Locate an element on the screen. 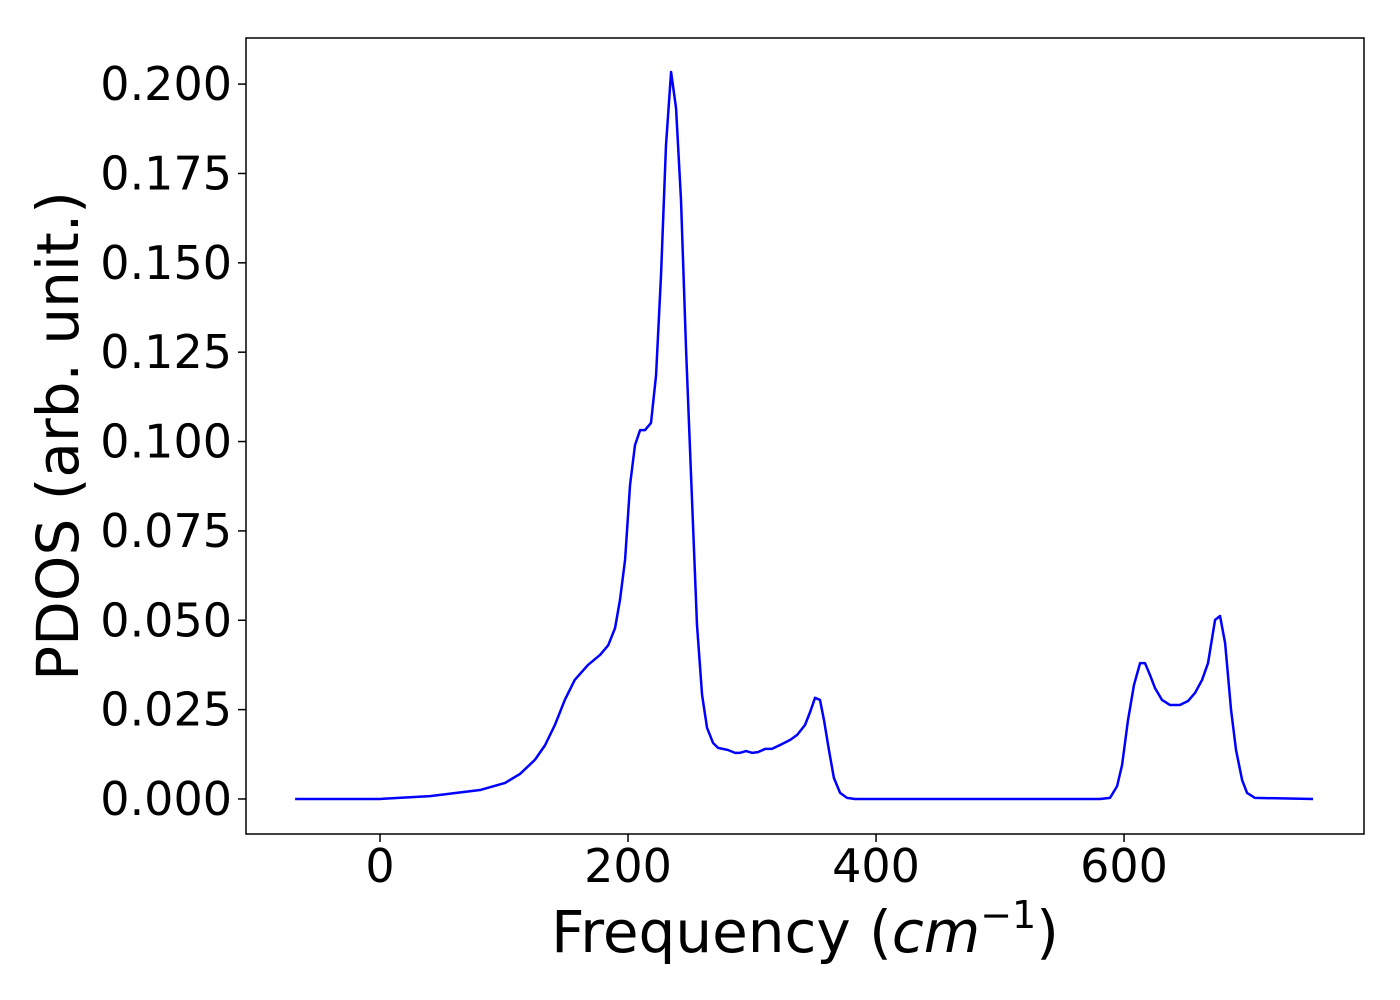 This screenshot has height=1000, width=1400. y-tick-label: 0.025 is located at coordinates (166, 710).